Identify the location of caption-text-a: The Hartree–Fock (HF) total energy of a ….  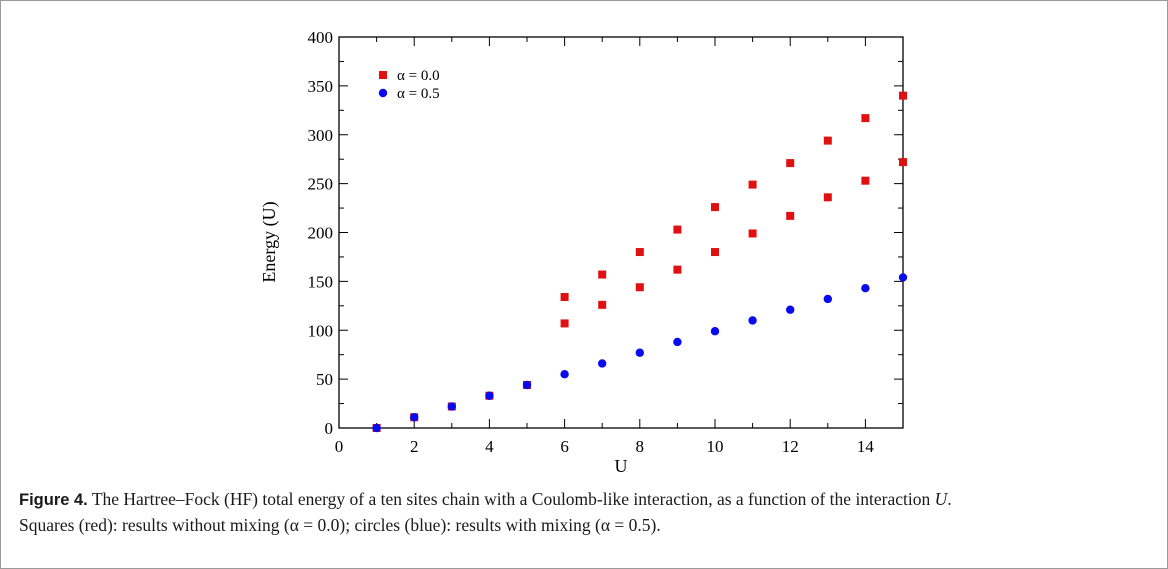
(511, 499).